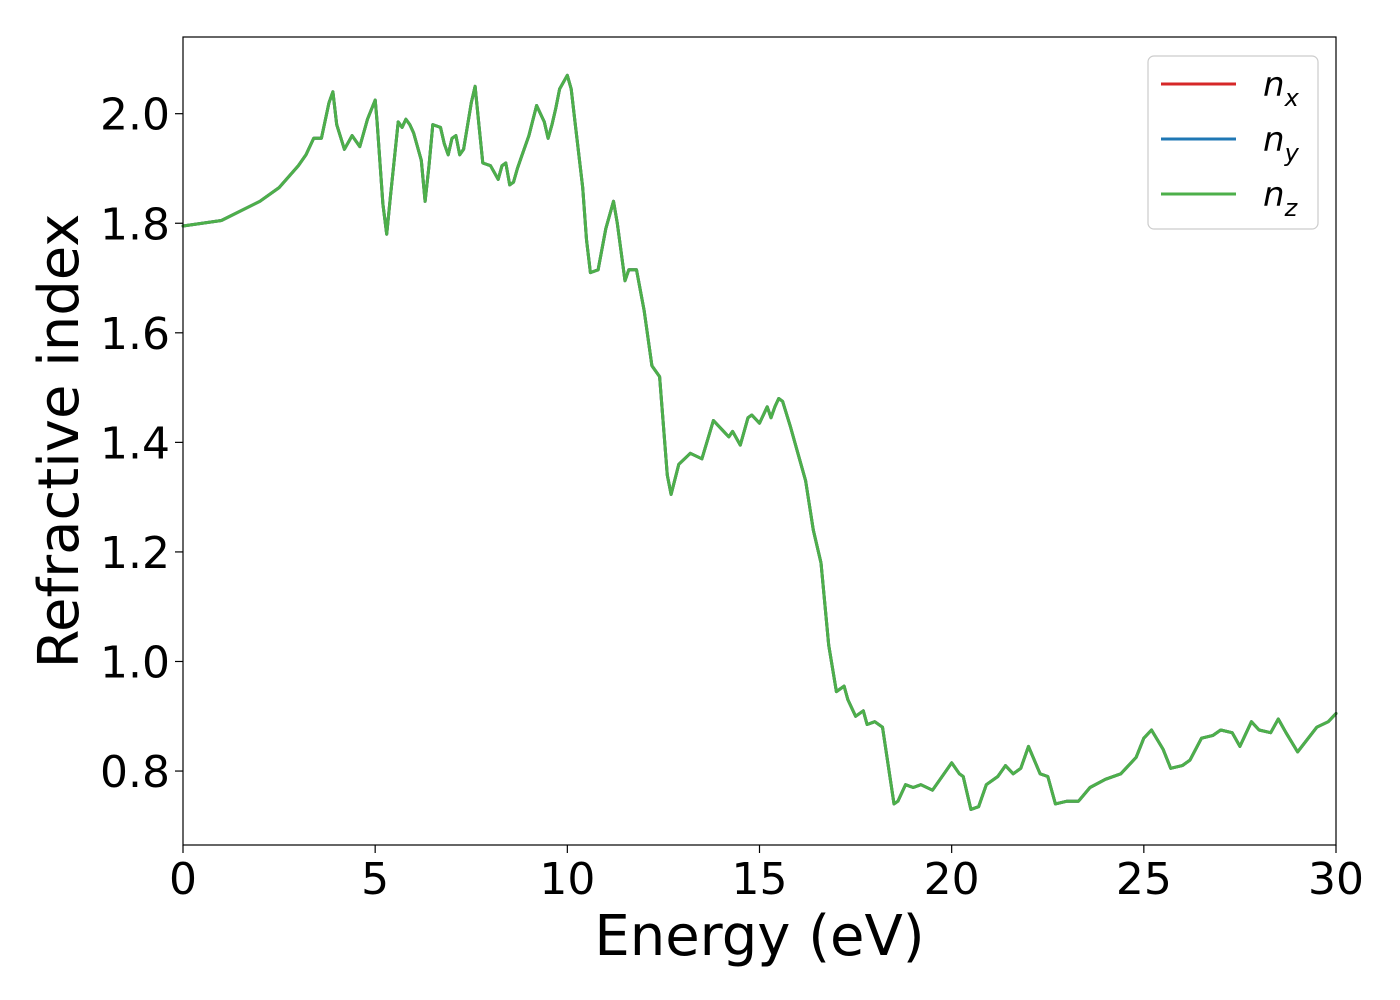 The image size is (1400, 1000). Describe the element at coordinates (135, 443) in the screenshot. I see `y-tick-label: 1.4` at that location.